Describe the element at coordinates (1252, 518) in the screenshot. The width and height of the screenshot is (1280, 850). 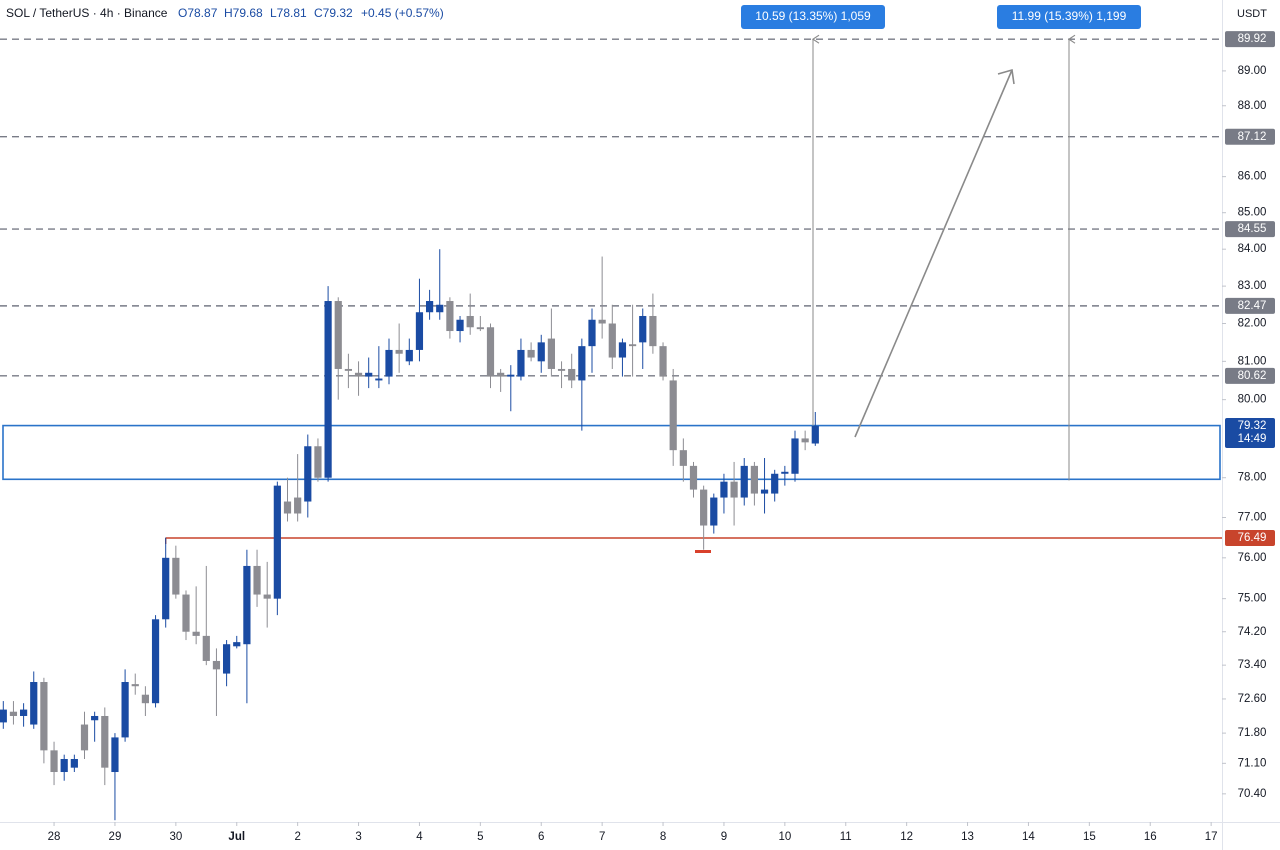
I see `y-tick-label: 77.00` at that location.